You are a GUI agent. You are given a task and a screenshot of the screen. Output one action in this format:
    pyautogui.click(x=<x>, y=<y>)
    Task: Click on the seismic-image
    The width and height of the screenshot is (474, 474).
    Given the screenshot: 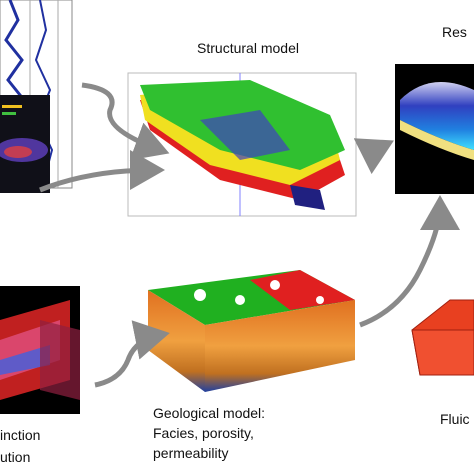 What is the action you would take?
    pyautogui.click(x=40, y=350)
    